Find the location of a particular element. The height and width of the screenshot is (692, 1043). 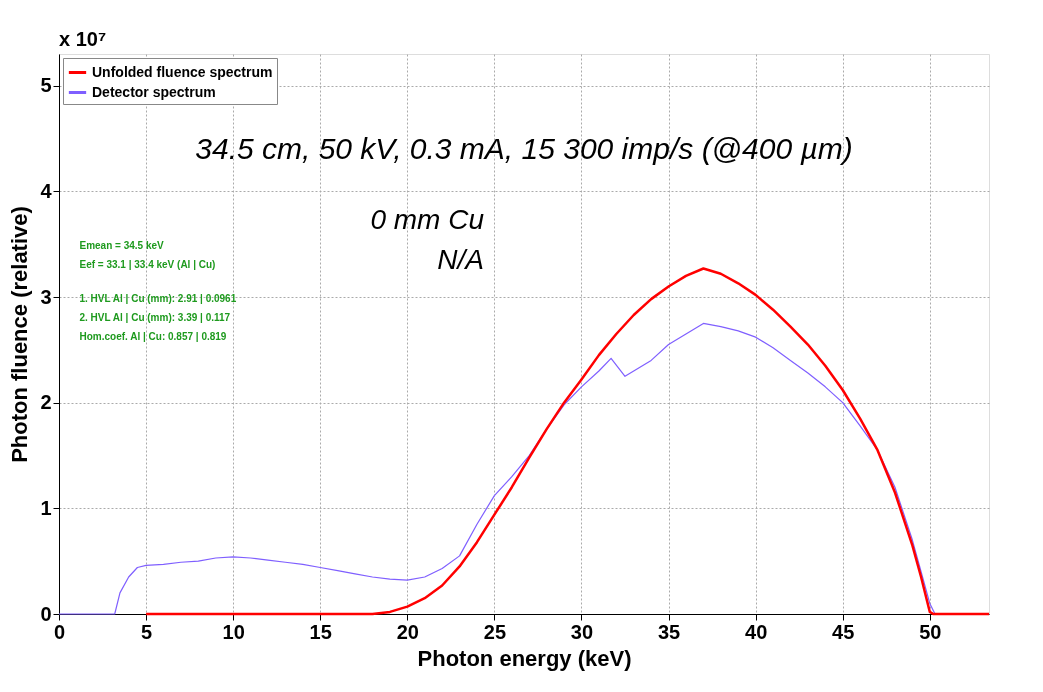

x-tick-label: 5 is located at coordinates (147, 631).